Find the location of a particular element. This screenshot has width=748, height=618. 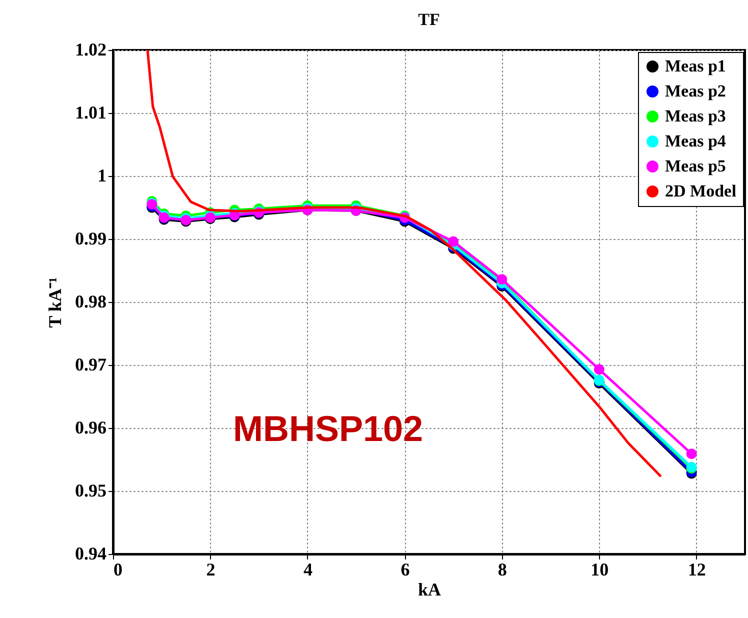

legend-label: 2D Model is located at coordinates (701, 191).